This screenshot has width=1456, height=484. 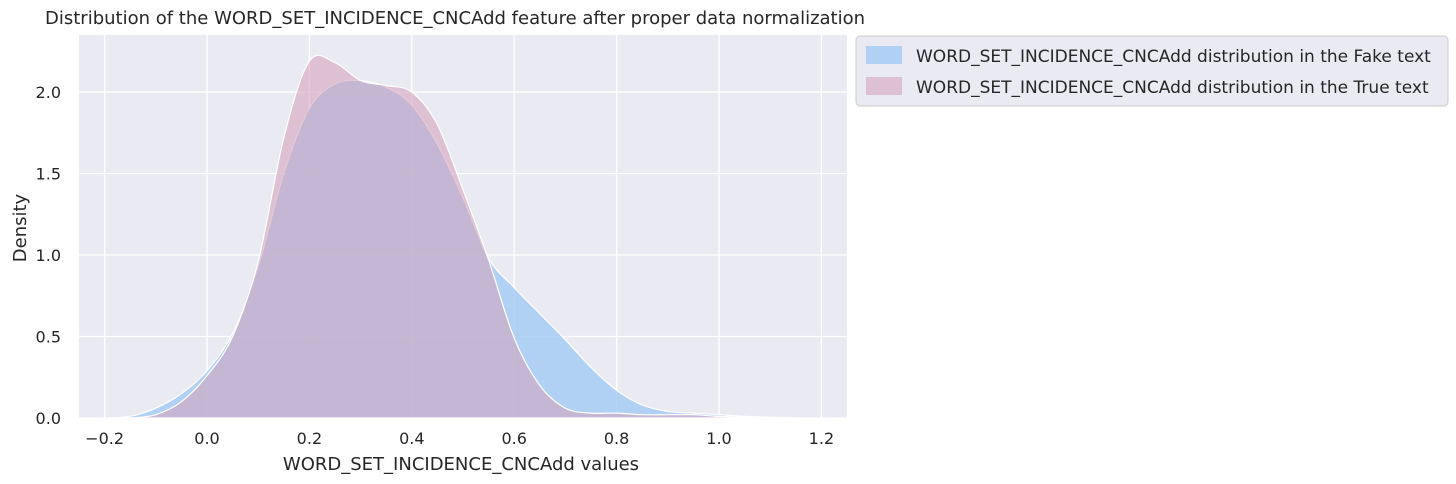 What do you see at coordinates (20, 227) in the screenshot?
I see `y-axis-label: Density` at bounding box center [20, 227].